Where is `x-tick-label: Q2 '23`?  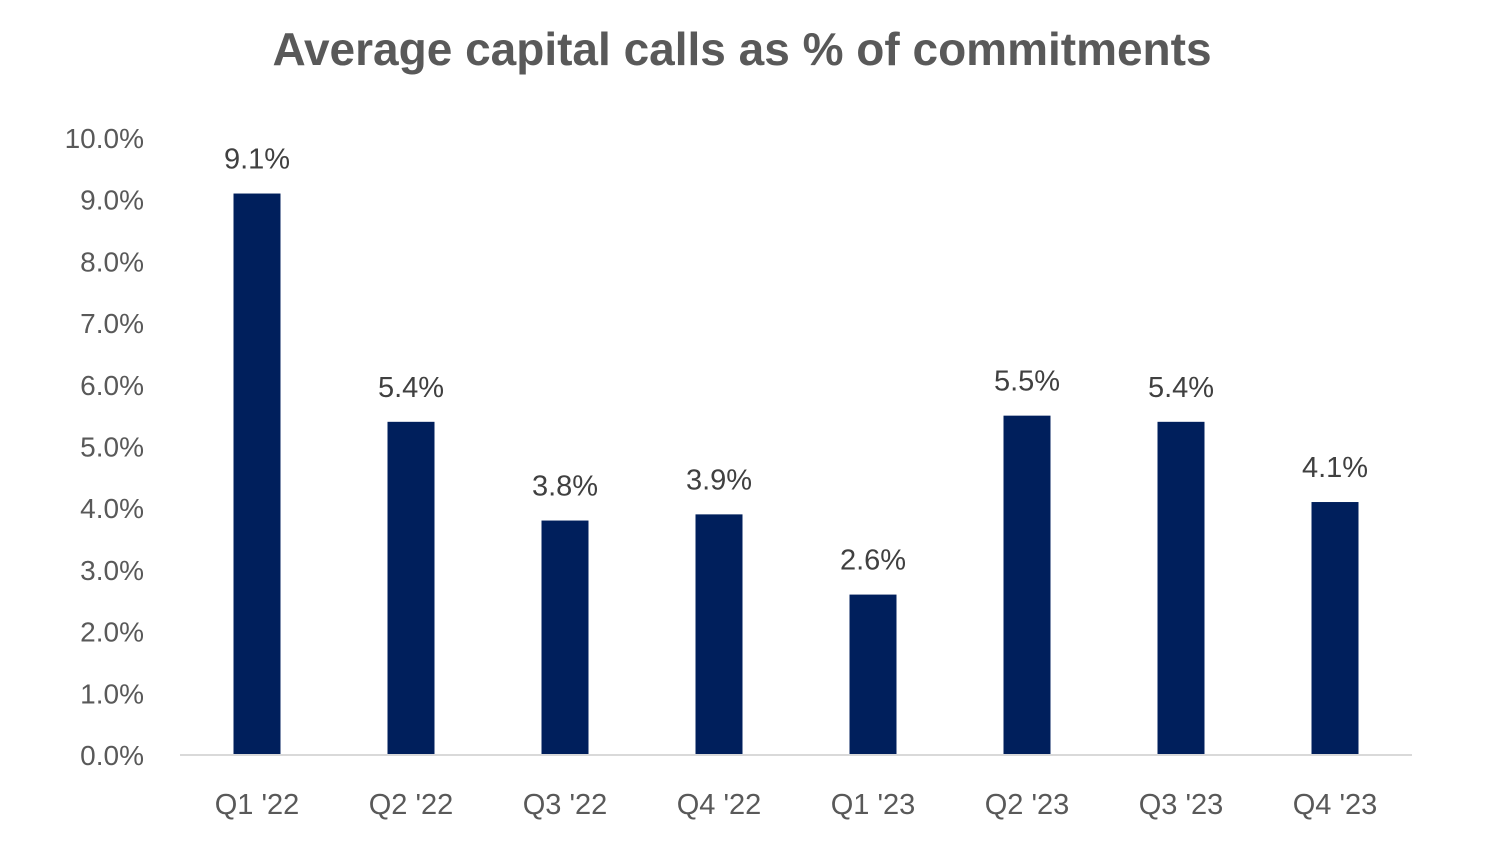 x-tick-label: Q2 '23 is located at coordinates (1027, 805).